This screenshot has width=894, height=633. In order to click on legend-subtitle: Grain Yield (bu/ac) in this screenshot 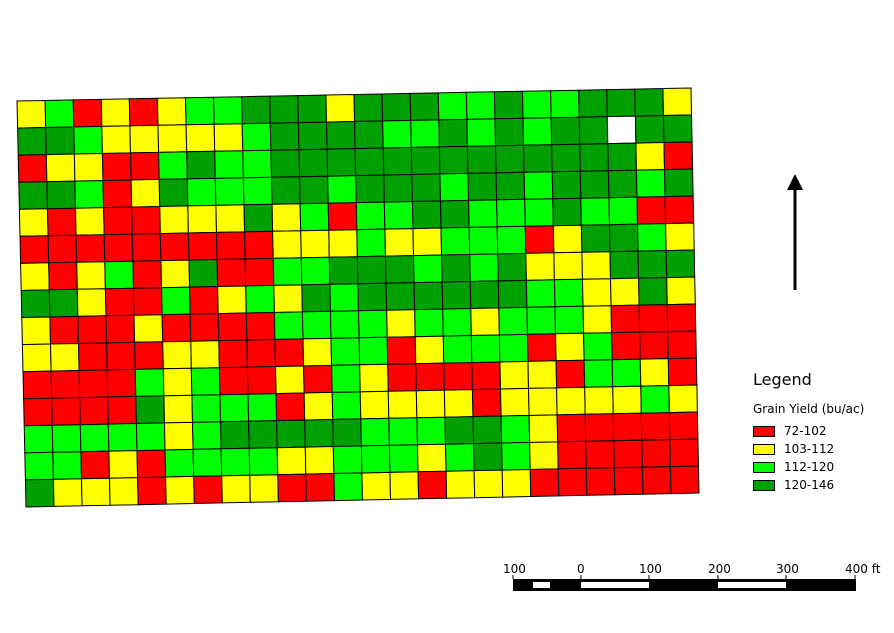, I will do `click(809, 409)`.